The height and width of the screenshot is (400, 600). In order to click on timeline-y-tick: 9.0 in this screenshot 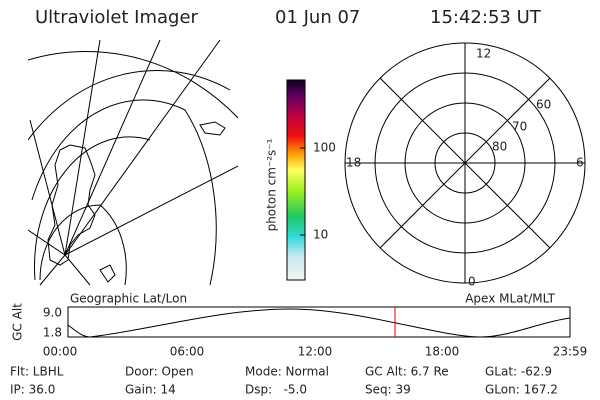, I will do `click(52, 313)`.